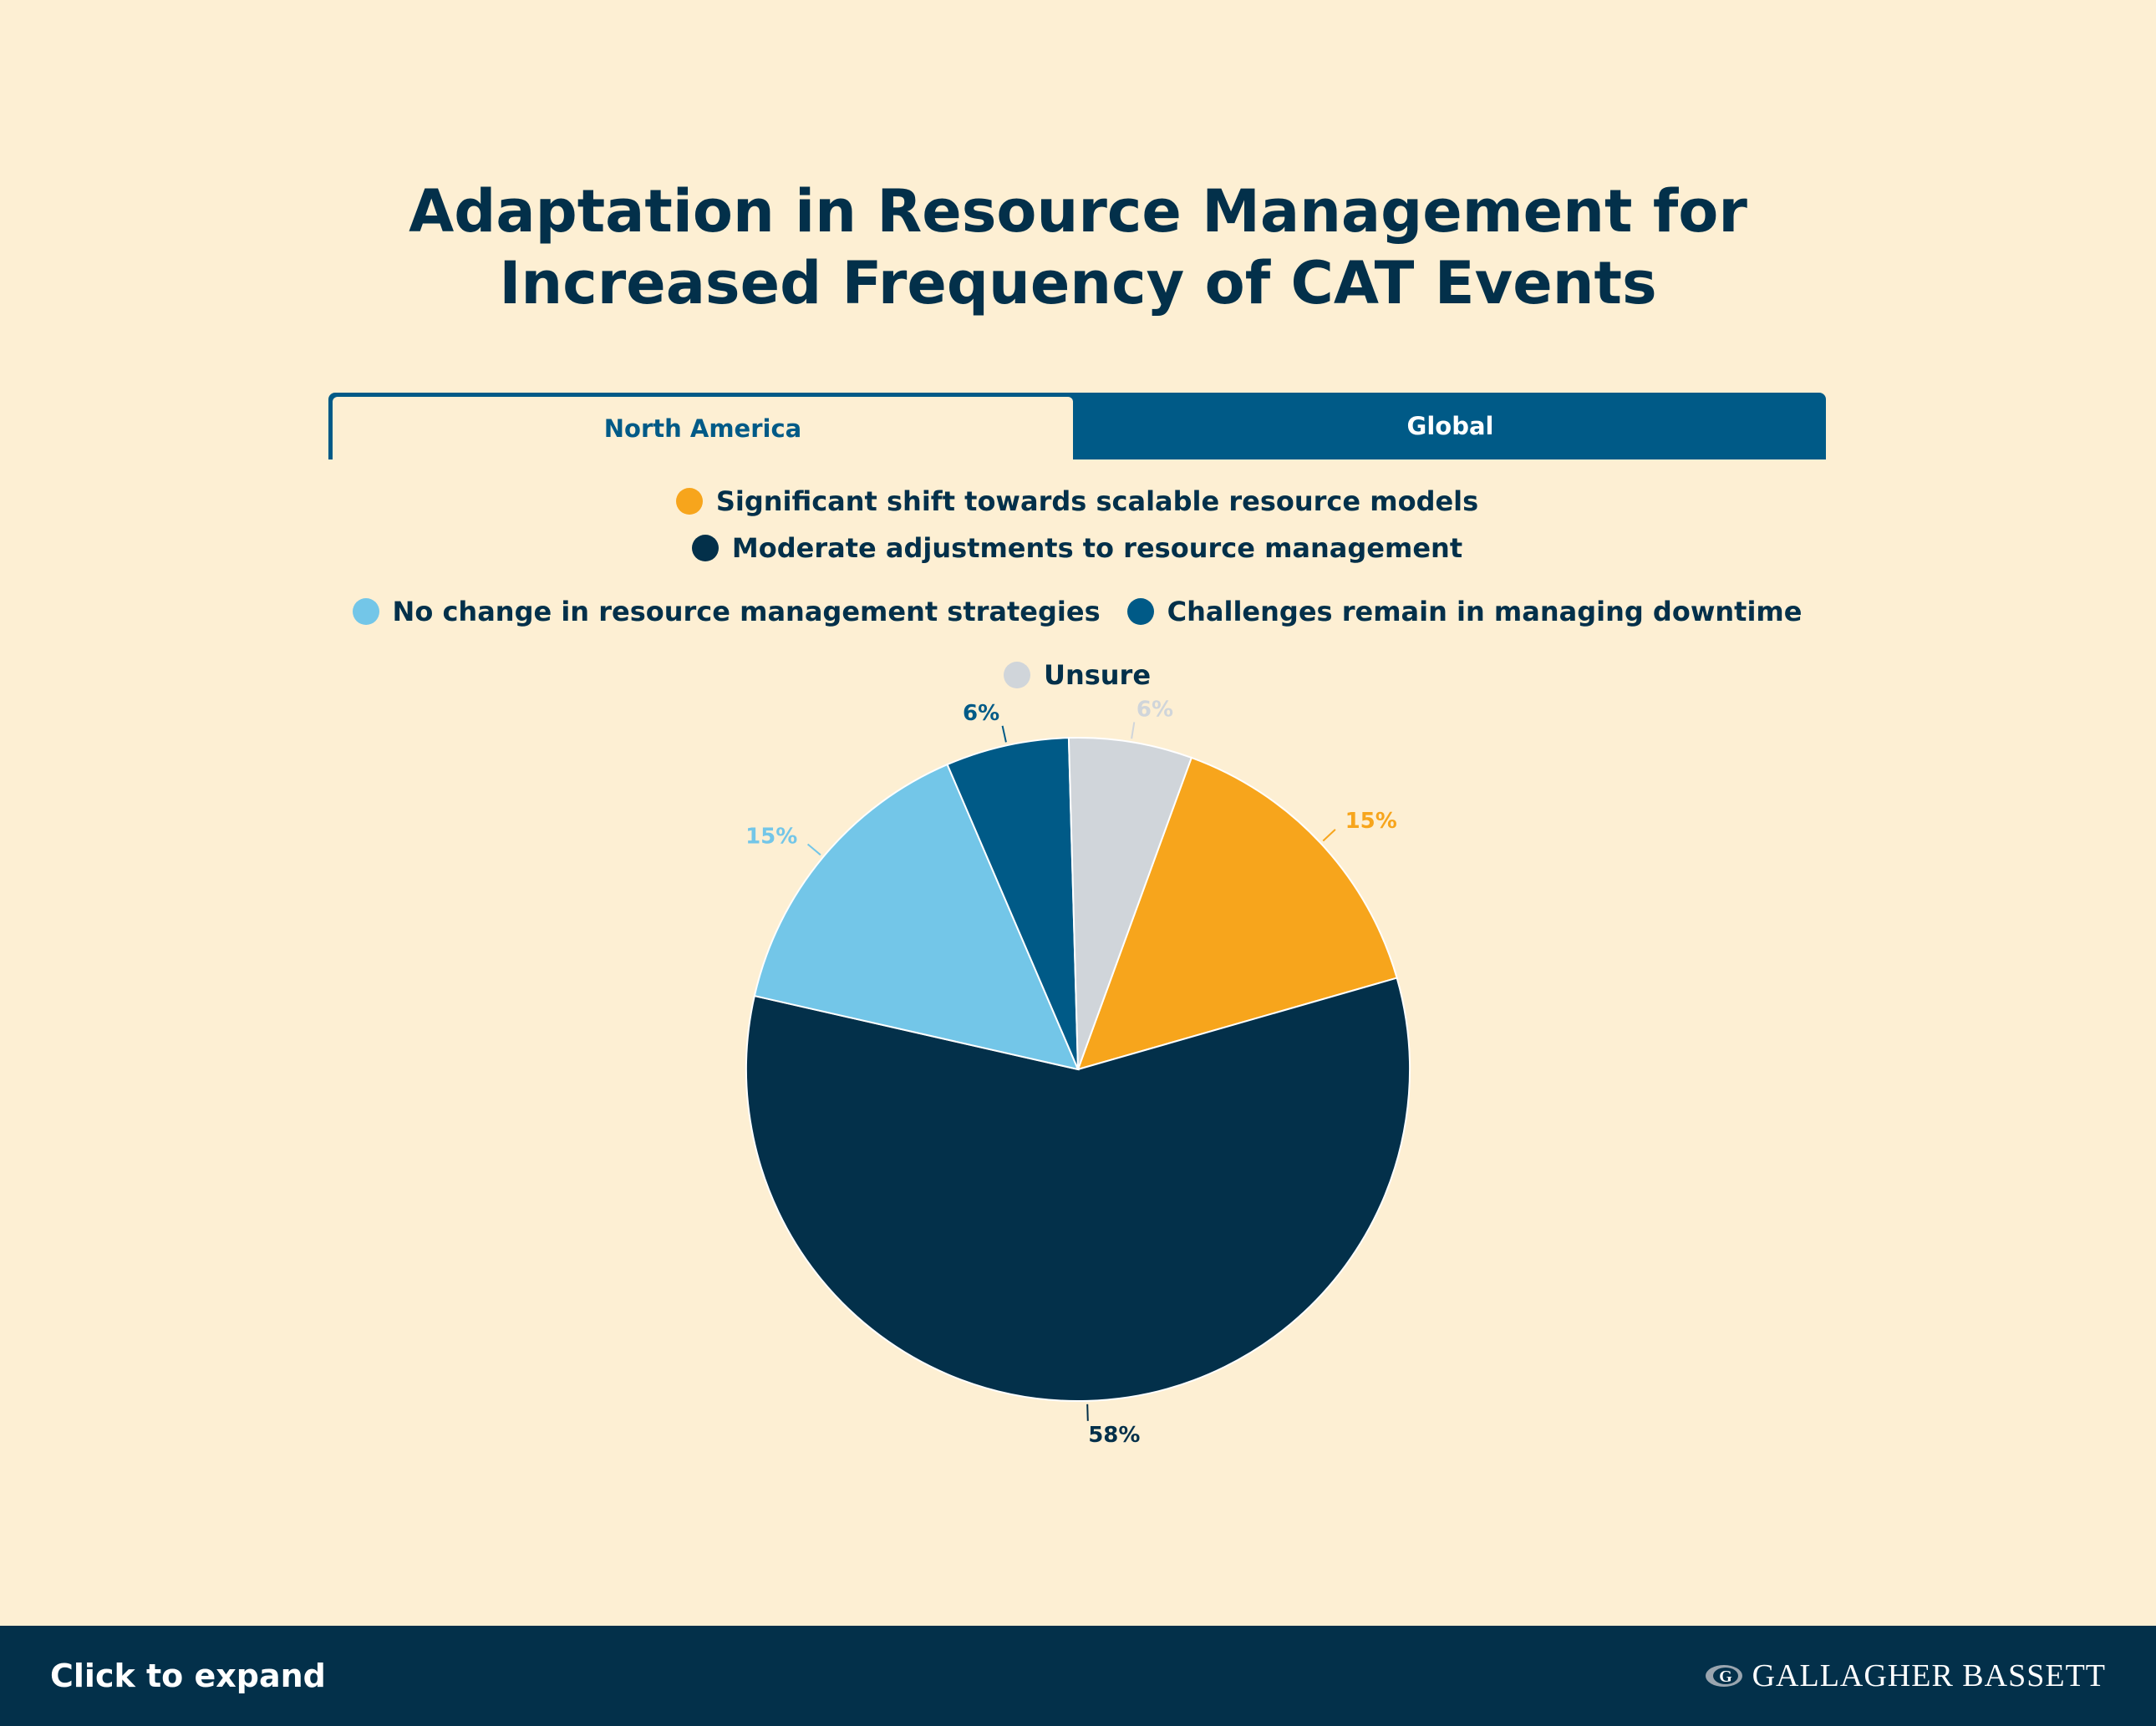 Image resolution: width=2156 pixels, height=1726 pixels. I want to click on brand: G GALLAGHER BASSETT, so click(1905, 1676).